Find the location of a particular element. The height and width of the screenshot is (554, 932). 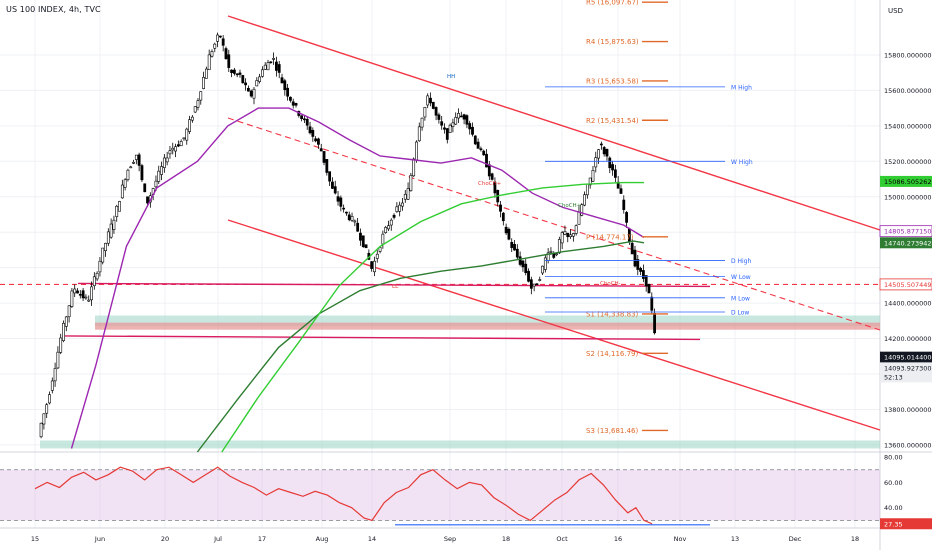

last-price-label: 14093.9273000 is located at coordinates (908, 368).